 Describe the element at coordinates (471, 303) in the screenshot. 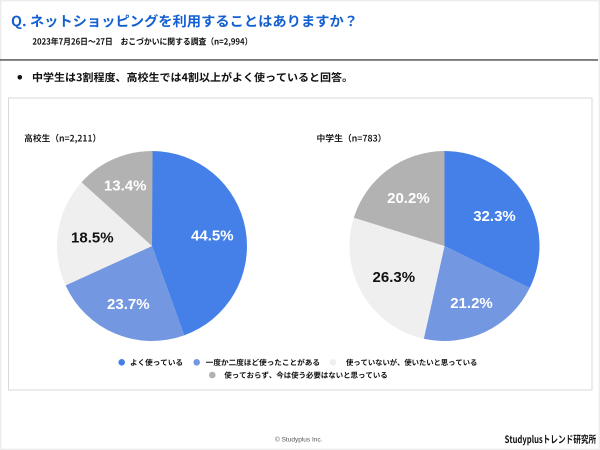

I see `svg-text: 21.2%` at that location.